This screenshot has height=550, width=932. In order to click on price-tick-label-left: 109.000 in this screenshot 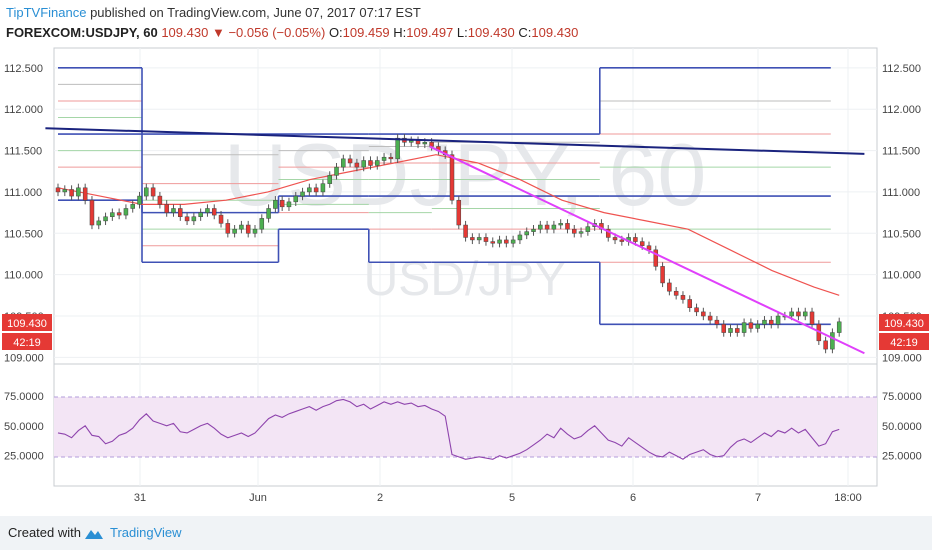, I will do `click(24, 358)`.